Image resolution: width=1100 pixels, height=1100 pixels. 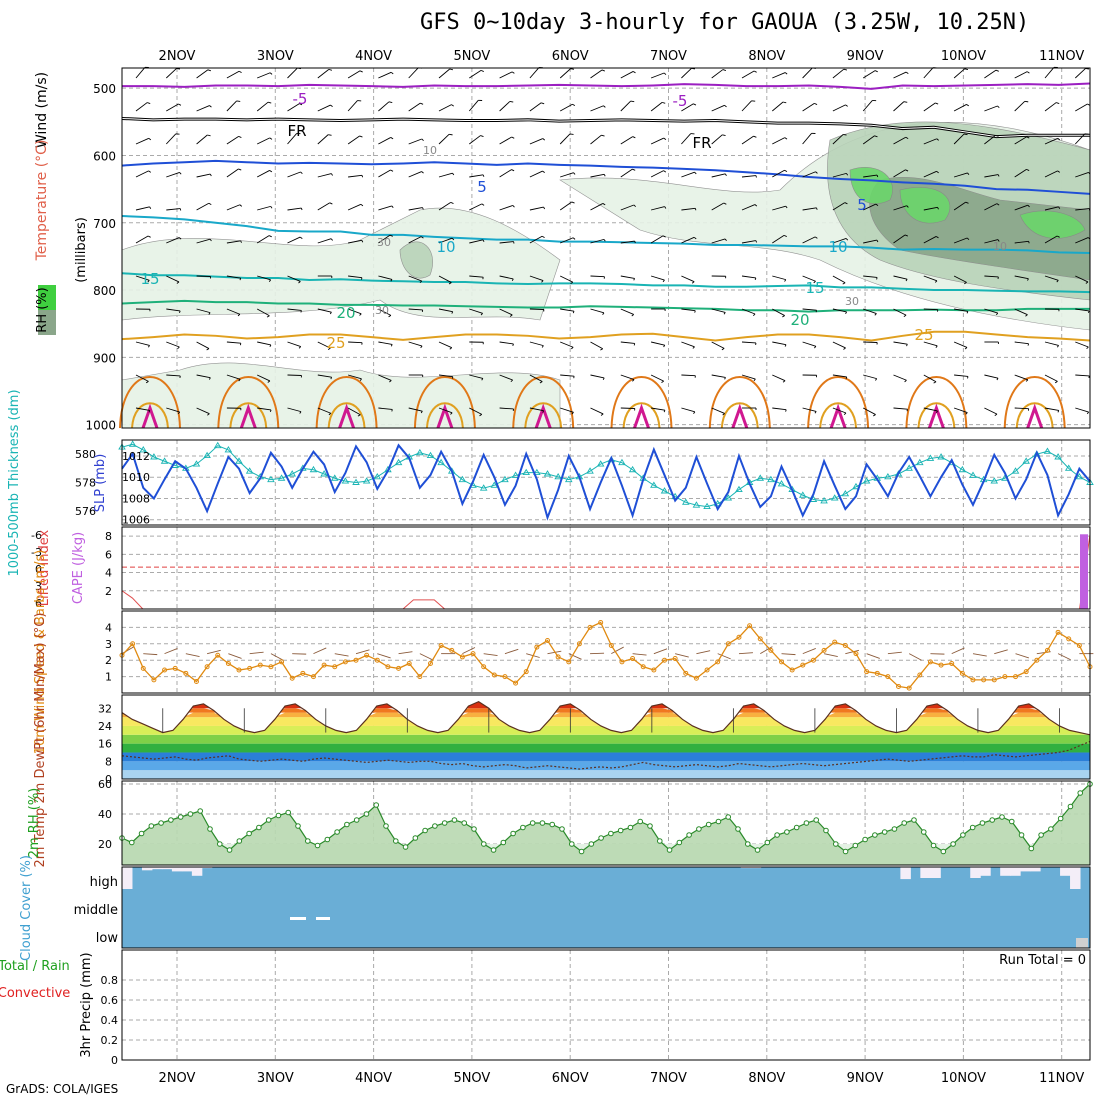 I want to click on temp-tick-label: 8, so click(x=108, y=761).